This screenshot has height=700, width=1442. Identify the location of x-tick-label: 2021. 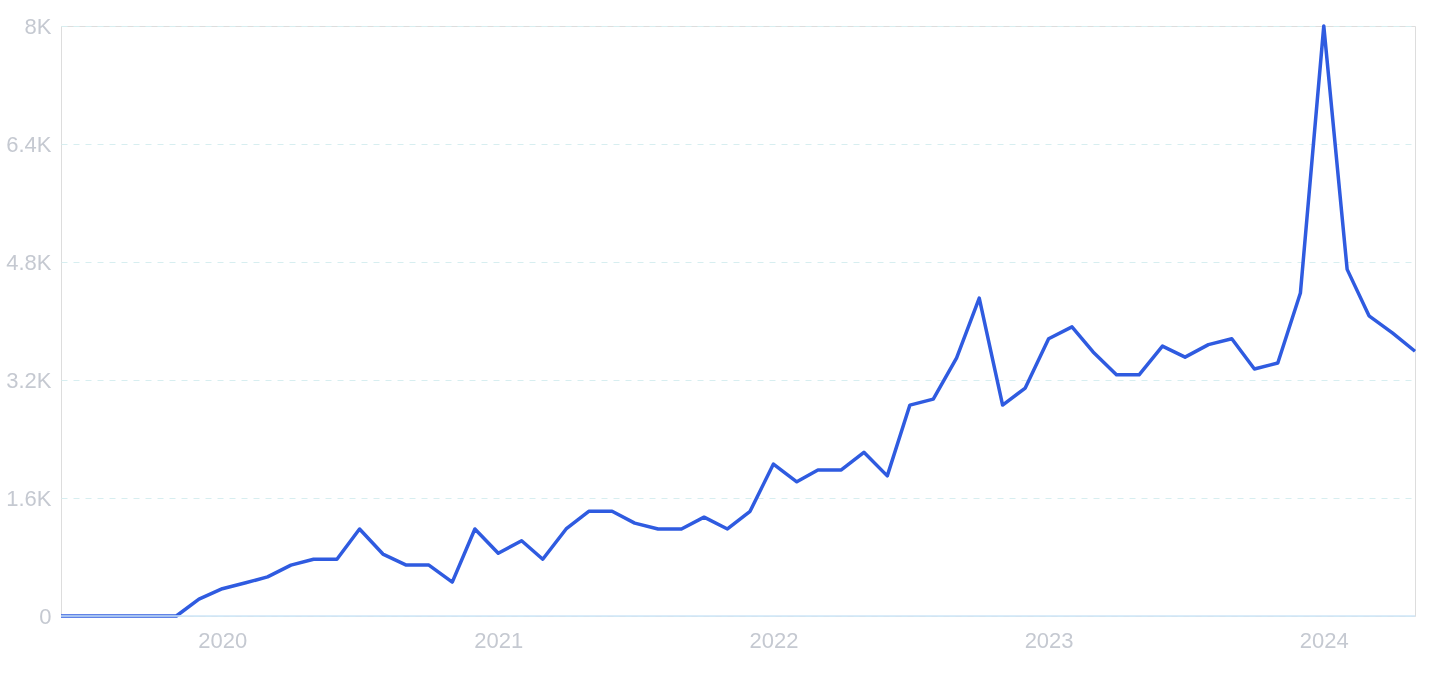
(499, 640).